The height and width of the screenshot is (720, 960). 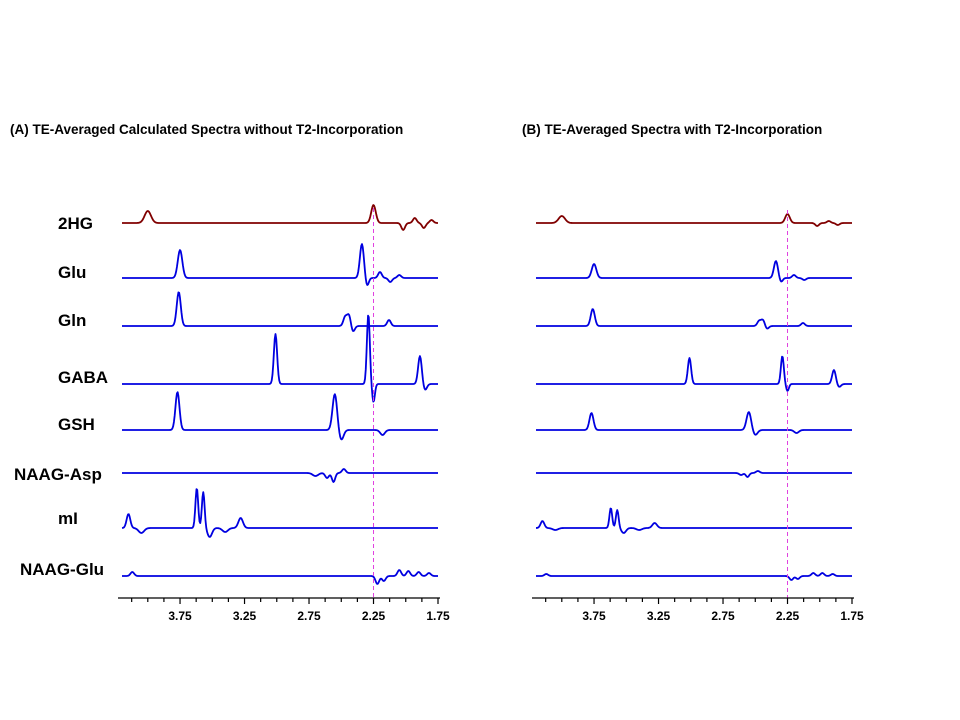 What do you see at coordinates (280, 577) in the screenshot?
I see `spectrum-a-naag-glu` at bounding box center [280, 577].